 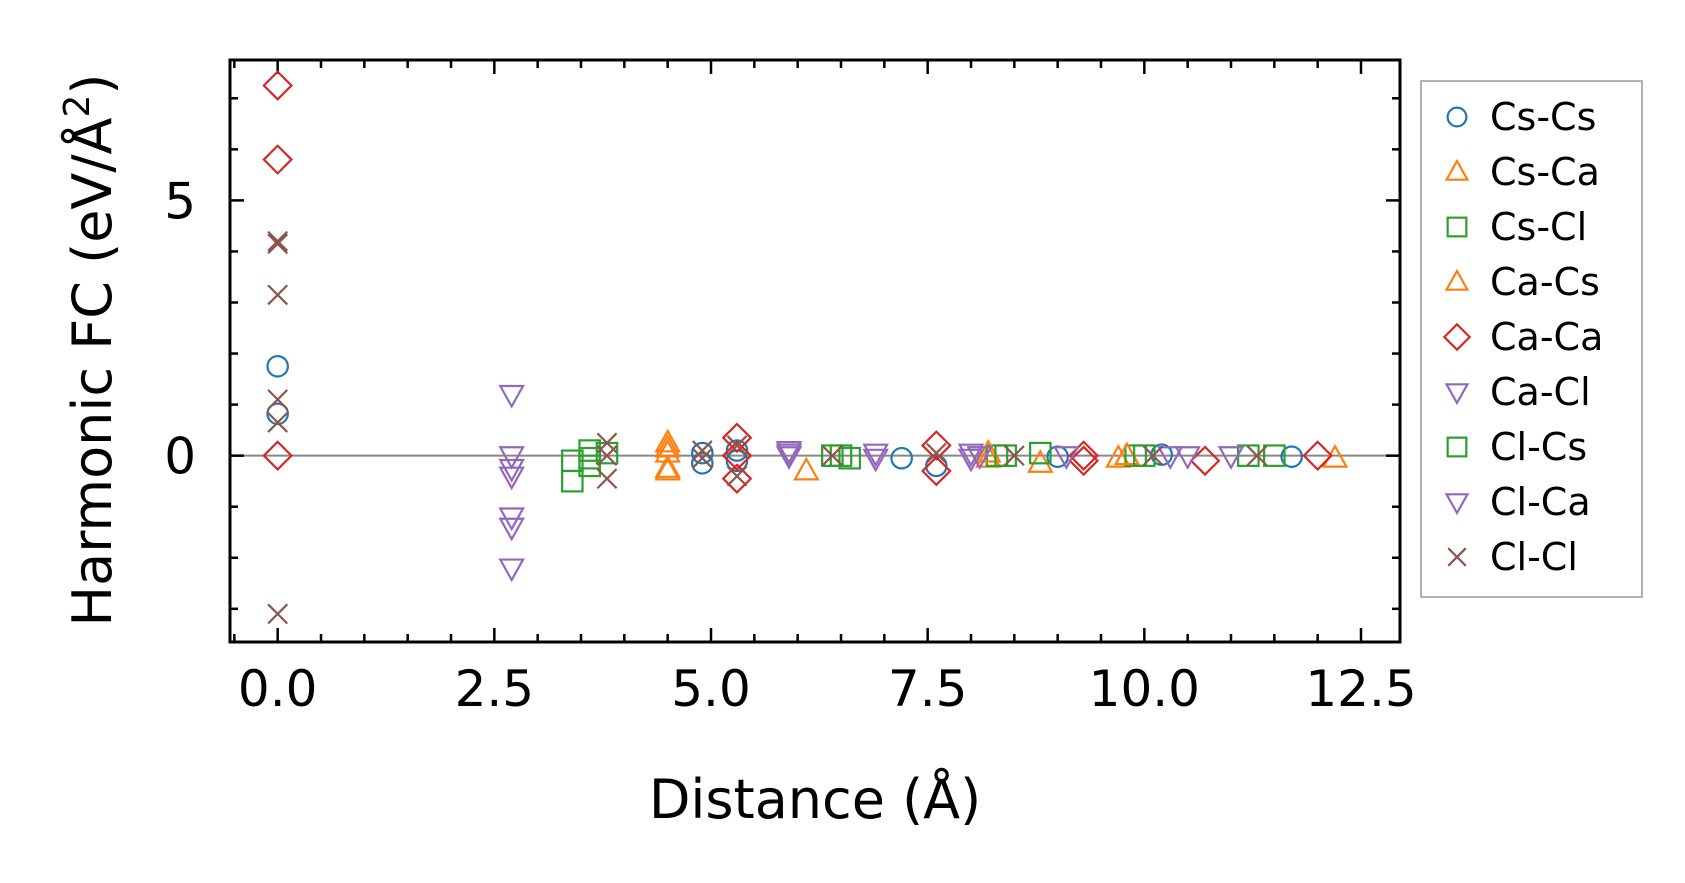 What do you see at coordinates (1457, 227) in the screenshot?
I see `legend-marker-cs-cl` at bounding box center [1457, 227].